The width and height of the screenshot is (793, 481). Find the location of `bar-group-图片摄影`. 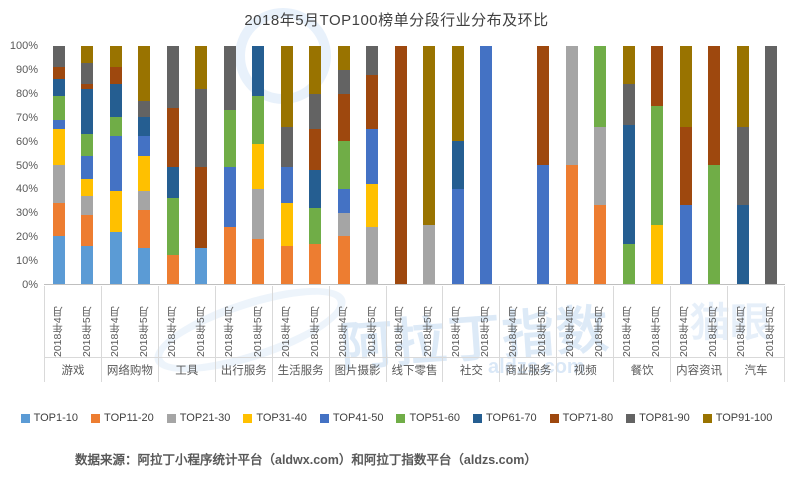

bar-group-图片摄影 is located at coordinates (357, 165).